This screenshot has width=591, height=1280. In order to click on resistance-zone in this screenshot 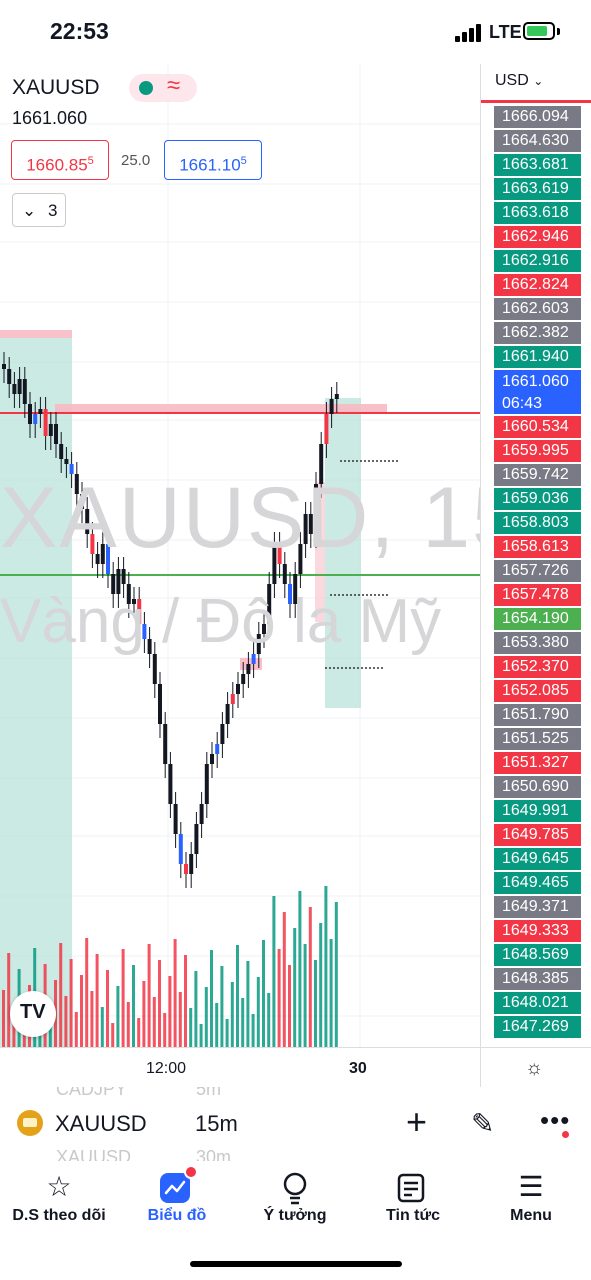, I will do `click(221, 408)`.